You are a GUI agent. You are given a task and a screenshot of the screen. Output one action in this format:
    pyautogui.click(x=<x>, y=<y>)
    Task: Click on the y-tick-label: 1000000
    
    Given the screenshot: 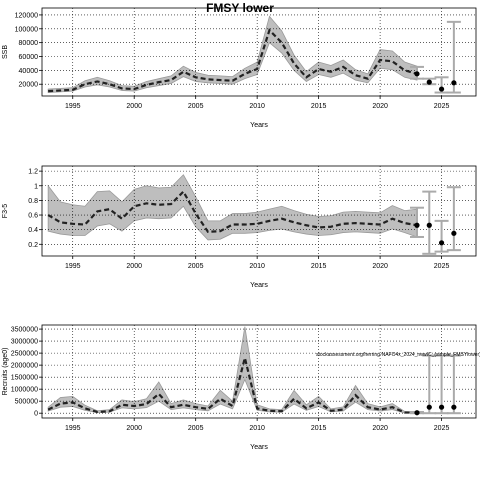 What is the action you would take?
    pyautogui.click(x=24, y=390)
    